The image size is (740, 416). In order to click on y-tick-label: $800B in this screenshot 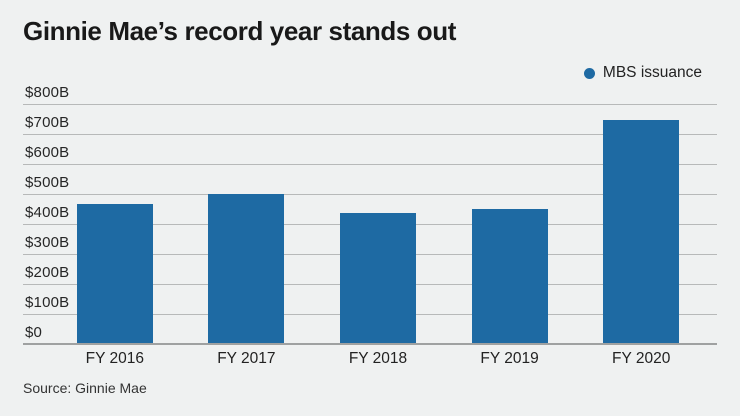, I will do `click(47, 92)`.